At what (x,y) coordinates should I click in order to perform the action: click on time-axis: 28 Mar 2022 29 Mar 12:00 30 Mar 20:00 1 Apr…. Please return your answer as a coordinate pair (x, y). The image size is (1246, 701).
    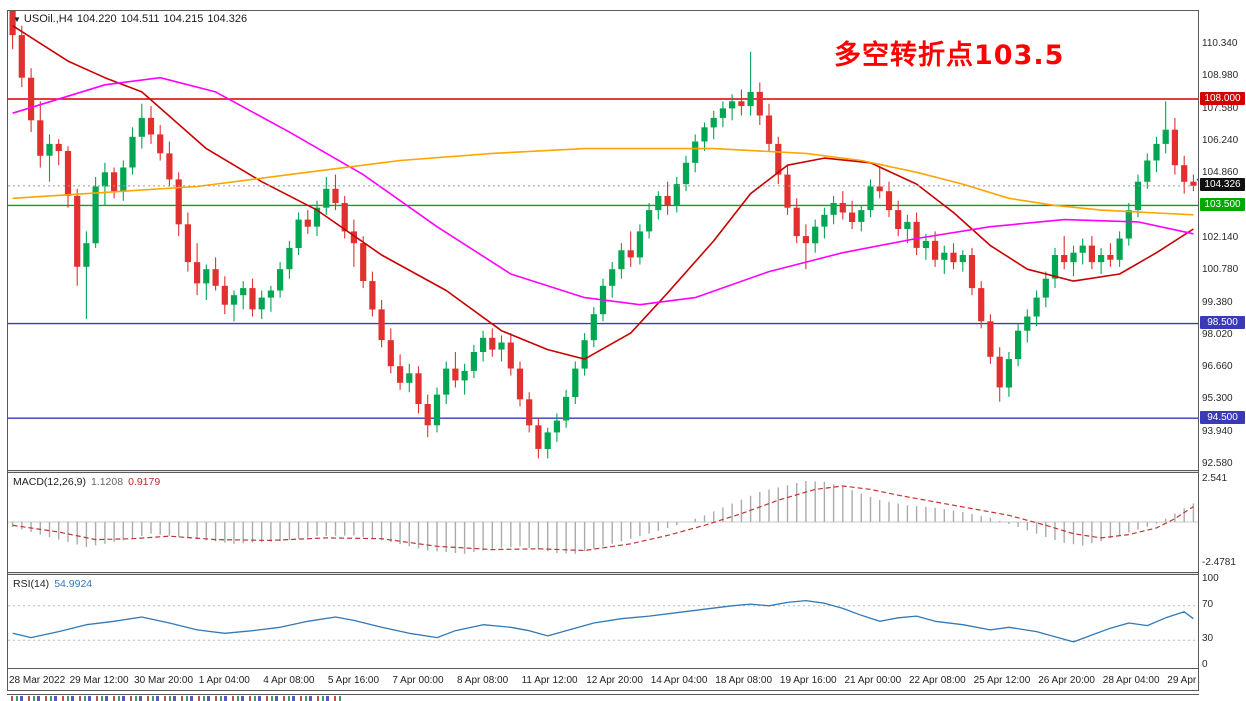
    Looking at the image, I should click on (616, 679).